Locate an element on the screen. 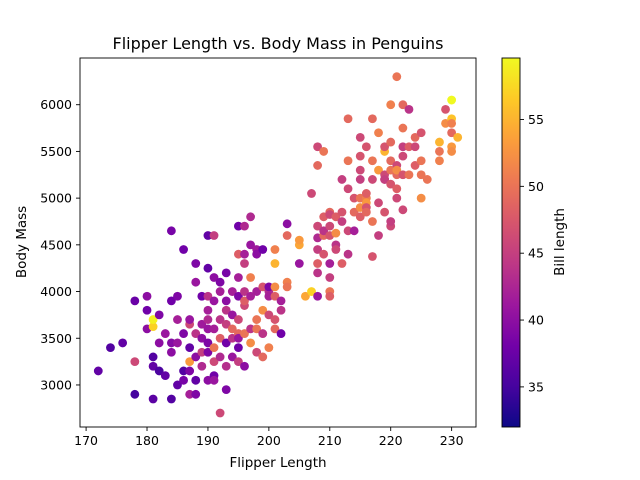  y-tick-label-5000: 5000 is located at coordinates (56, 198).